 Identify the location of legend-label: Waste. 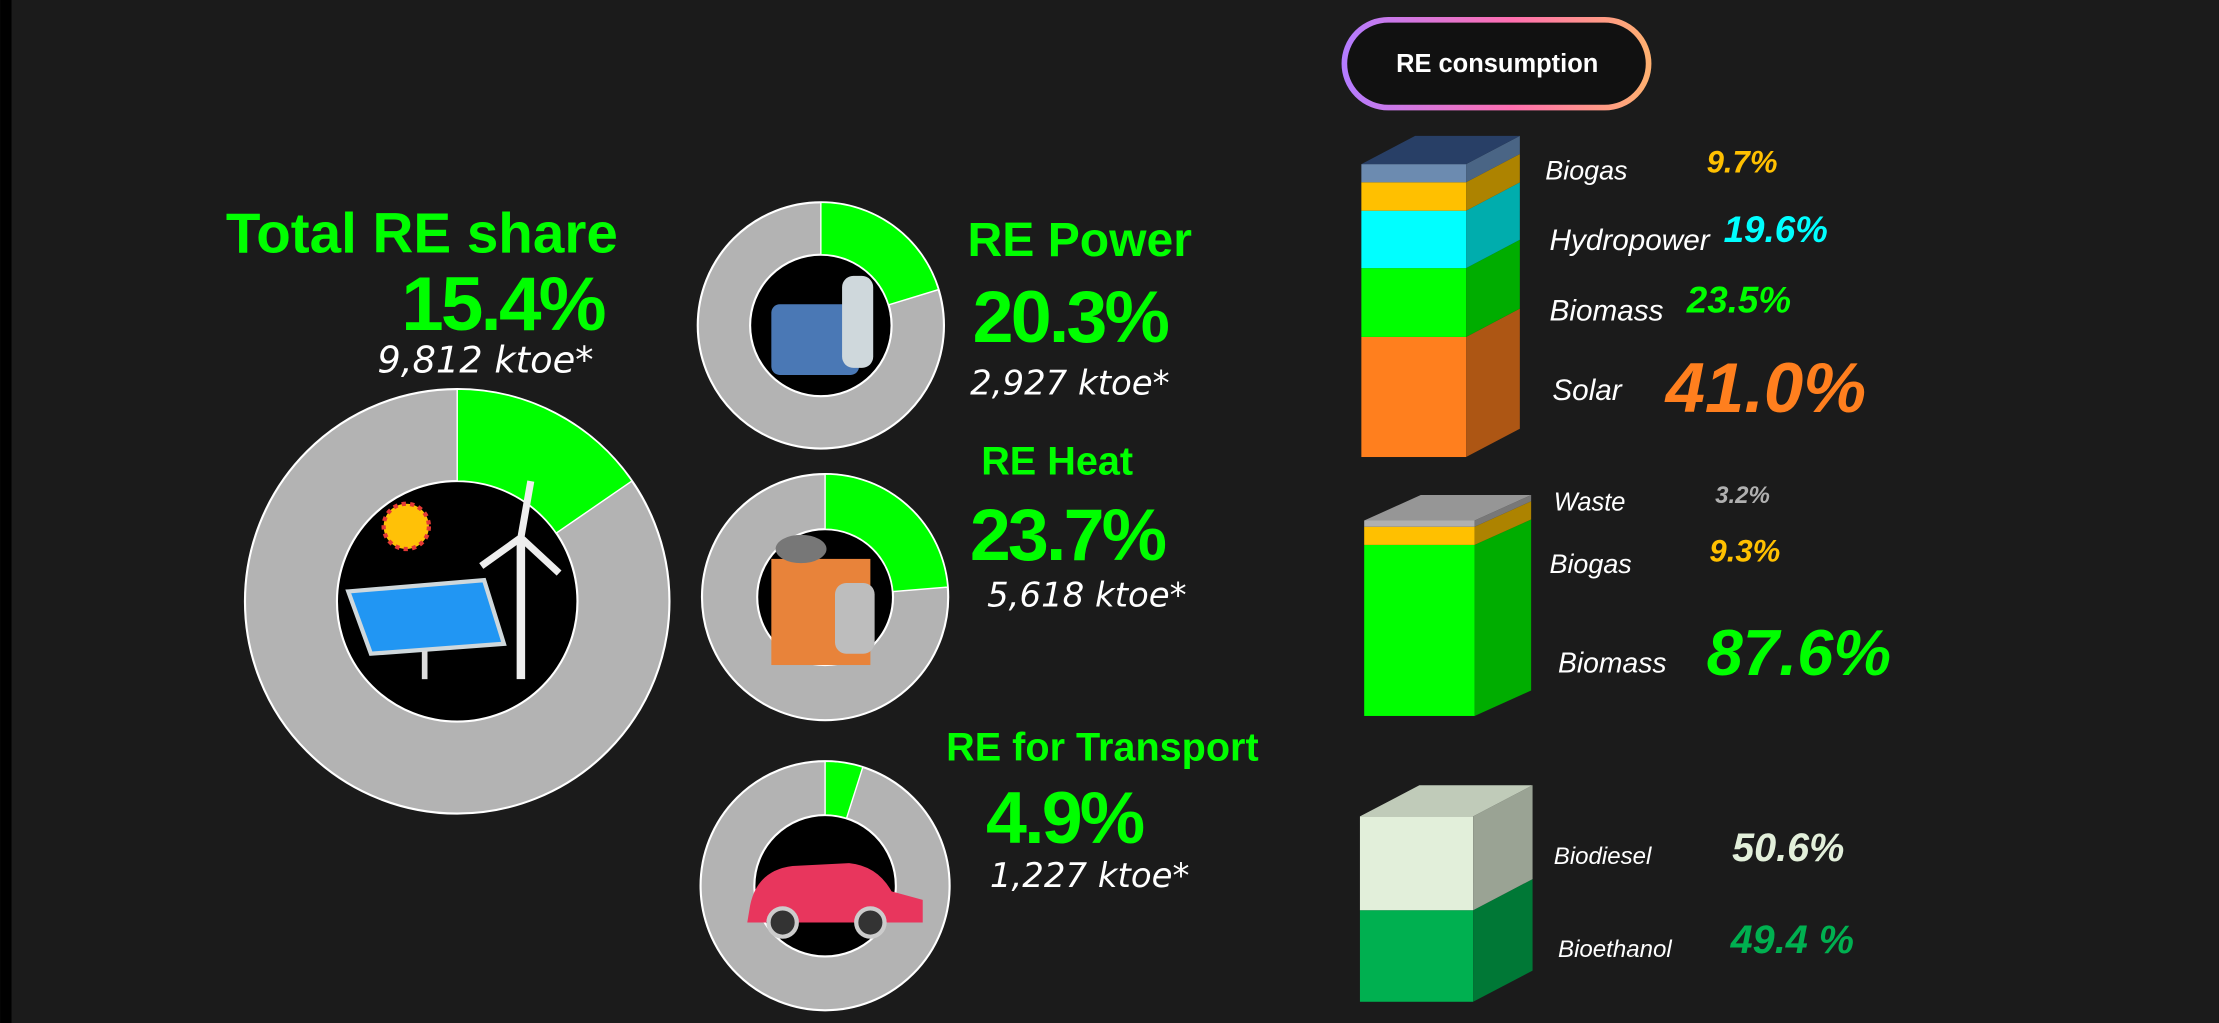
(1590, 502).